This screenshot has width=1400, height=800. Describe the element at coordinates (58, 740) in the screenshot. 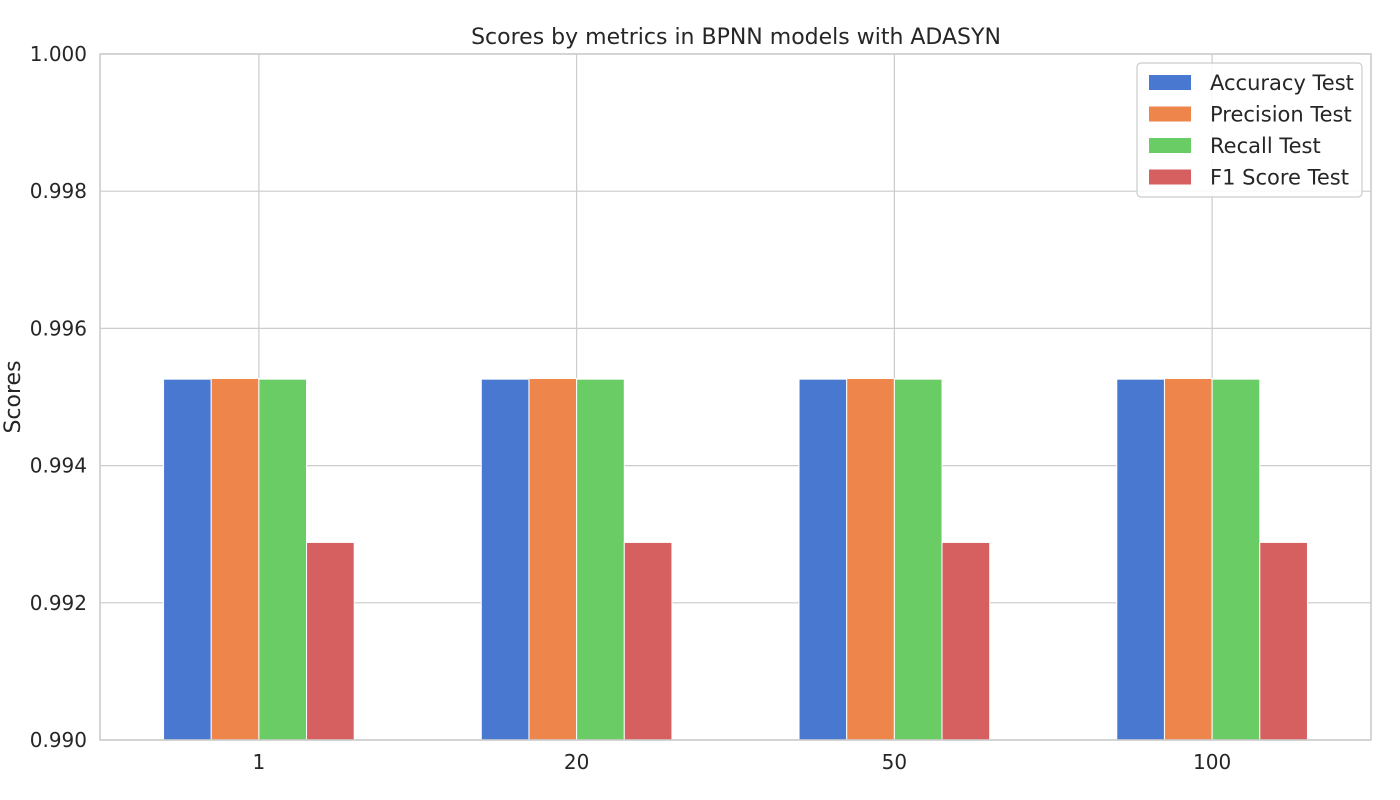

I see `y-tick-label: 0.990` at that location.